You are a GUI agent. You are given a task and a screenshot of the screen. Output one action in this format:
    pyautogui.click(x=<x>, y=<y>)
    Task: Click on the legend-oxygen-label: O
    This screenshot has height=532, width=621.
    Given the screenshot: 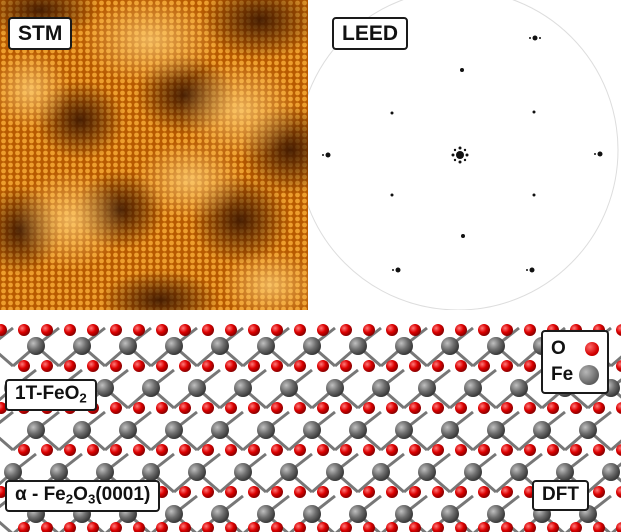 What is the action you would take?
    pyautogui.click(x=558, y=348)
    